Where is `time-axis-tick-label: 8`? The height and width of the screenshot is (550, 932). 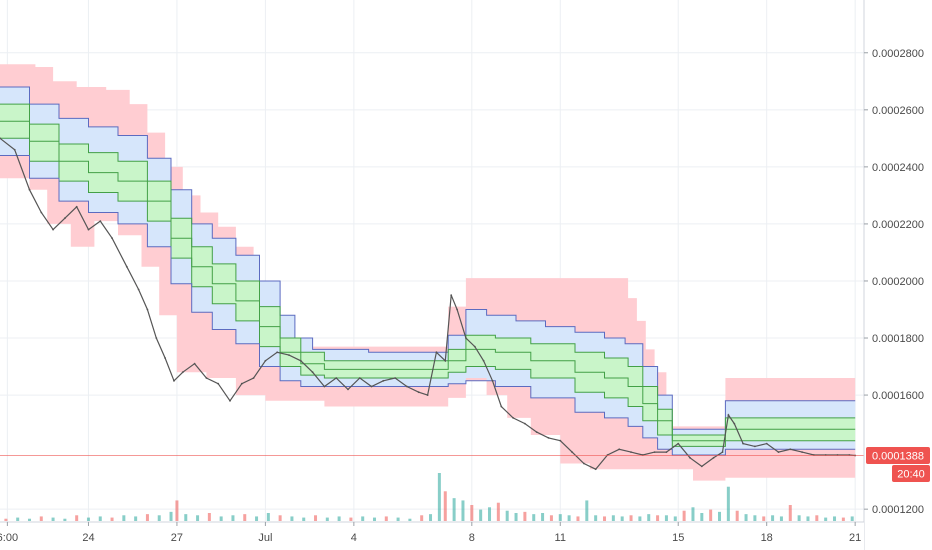
time-axis-tick-label: 8 is located at coordinates (472, 538).